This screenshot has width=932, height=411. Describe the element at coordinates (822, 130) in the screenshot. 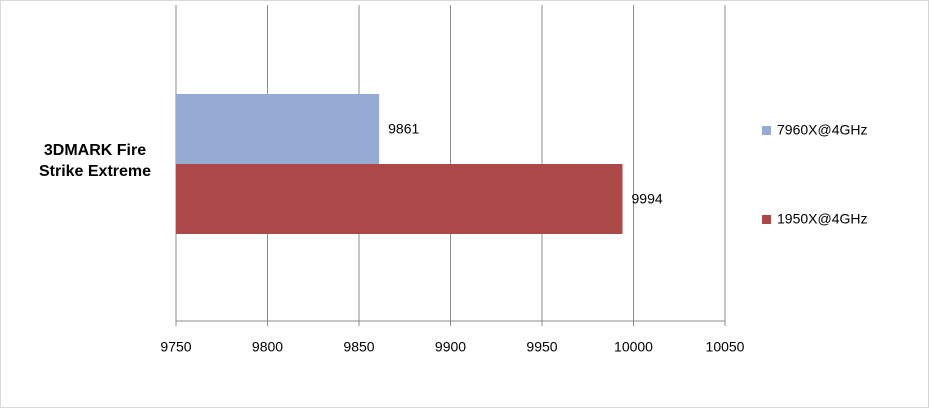

I see `legend-label: 7960X@4GHz` at that location.